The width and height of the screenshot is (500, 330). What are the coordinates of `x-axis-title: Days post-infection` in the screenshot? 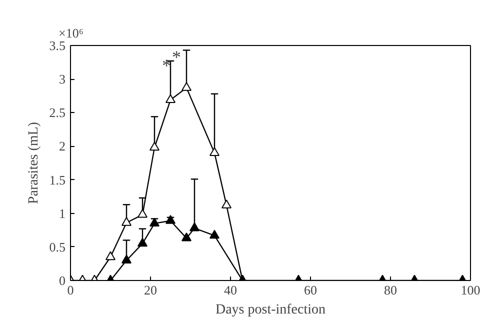 It's located at (270, 310).